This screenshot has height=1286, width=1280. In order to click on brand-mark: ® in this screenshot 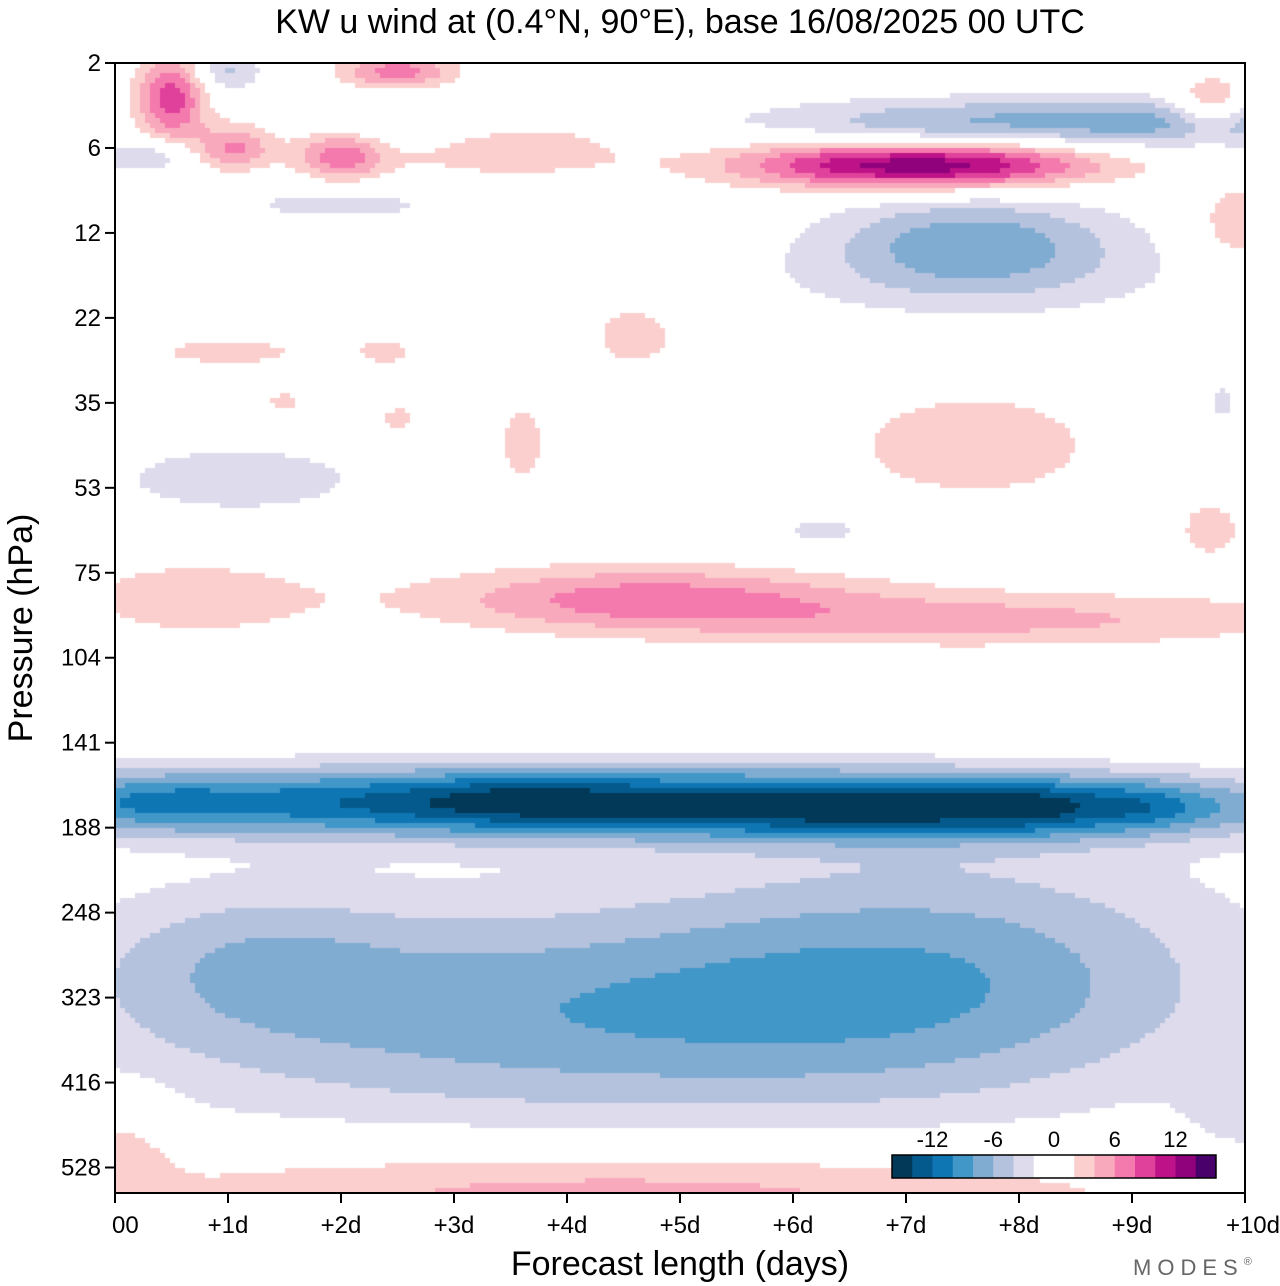, I will do `click(1251, 1262)`.